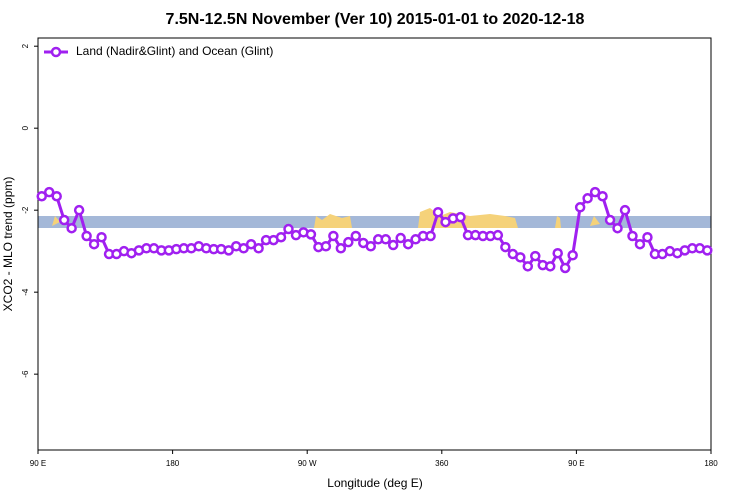  Describe the element at coordinates (374, 222) in the screenshot. I see `ocean-band` at that location.